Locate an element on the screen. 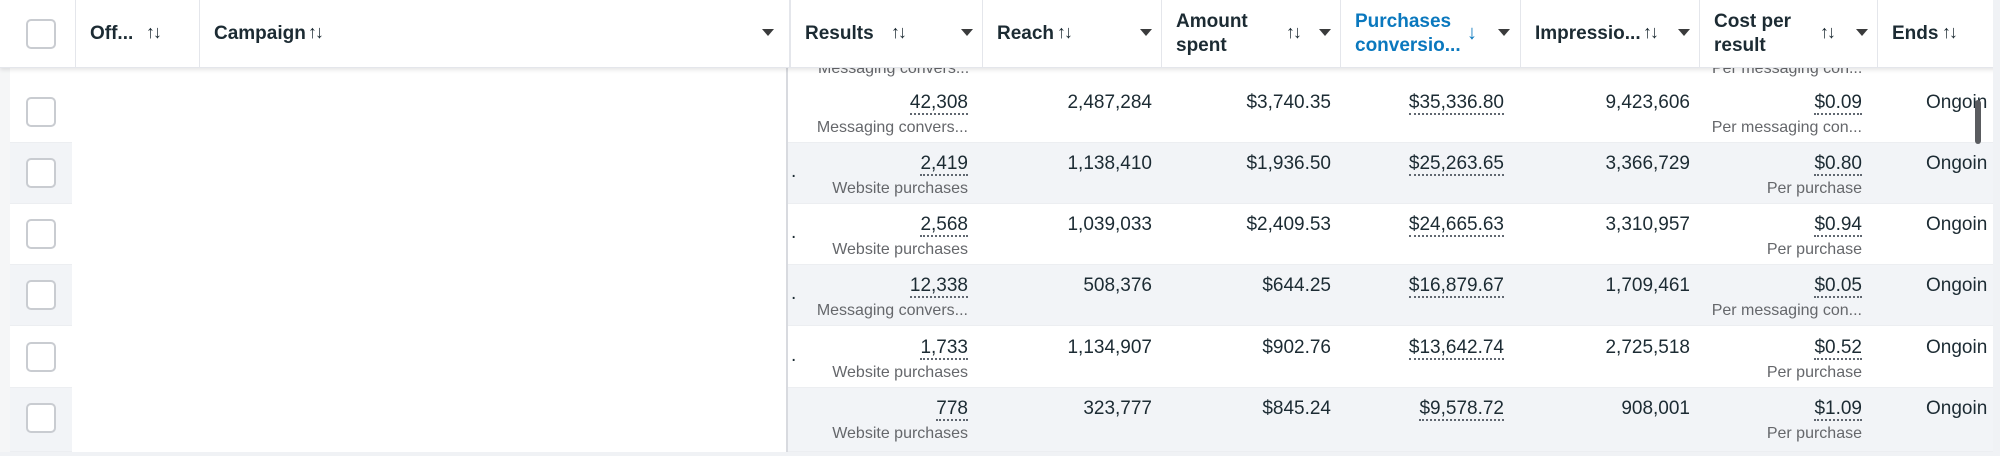 This screenshot has width=2000, height=456. column-header-purchases: Purchases conversio... ↓ is located at coordinates (1431, 34).